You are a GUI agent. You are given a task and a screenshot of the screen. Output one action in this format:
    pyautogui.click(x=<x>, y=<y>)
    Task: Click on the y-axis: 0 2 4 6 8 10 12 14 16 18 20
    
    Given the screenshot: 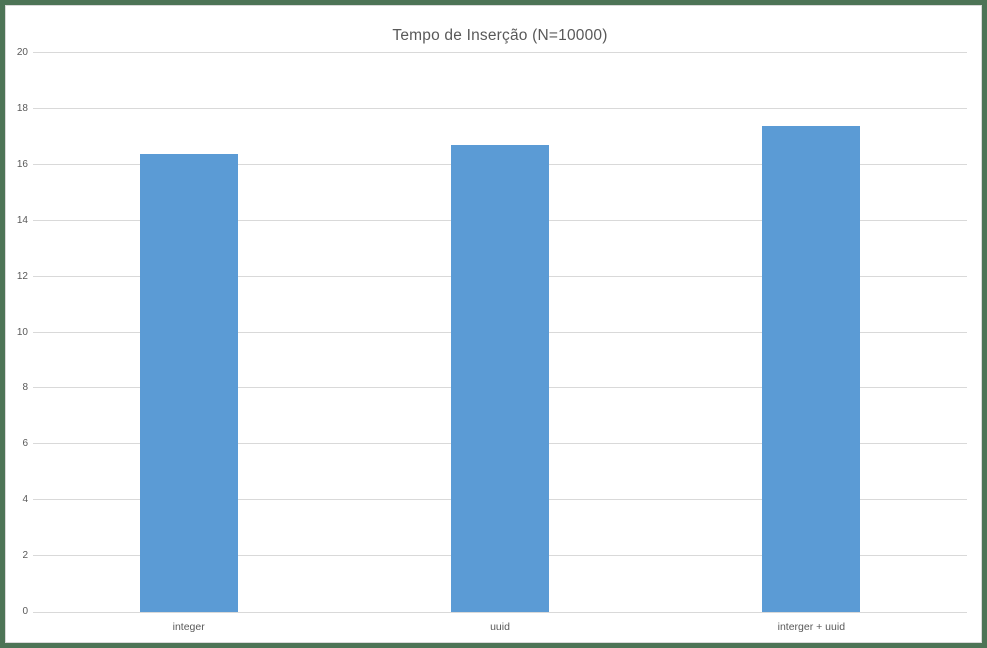 What is the action you would take?
    pyautogui.click(x=17, y=332)
    